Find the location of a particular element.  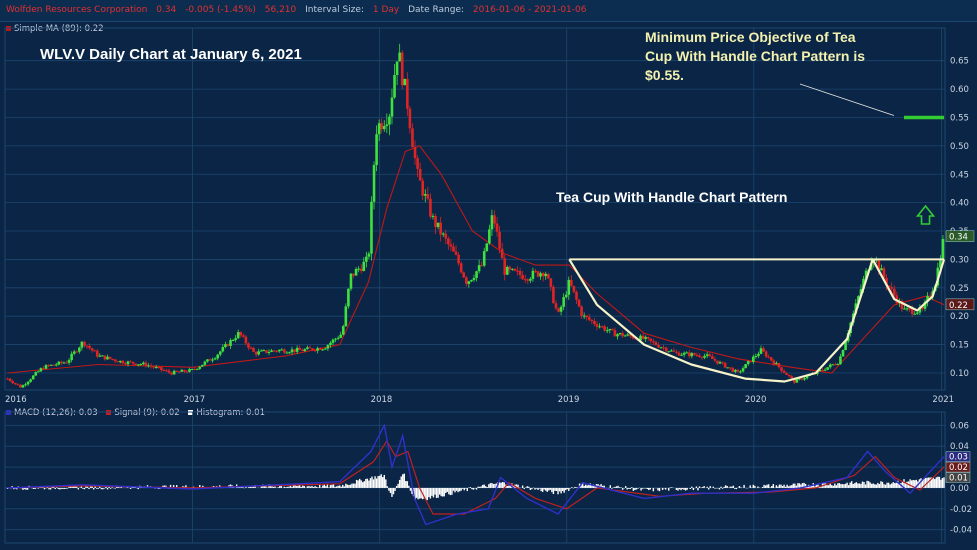

interval-label: Interval Size: is located at coordinates (334, 10).